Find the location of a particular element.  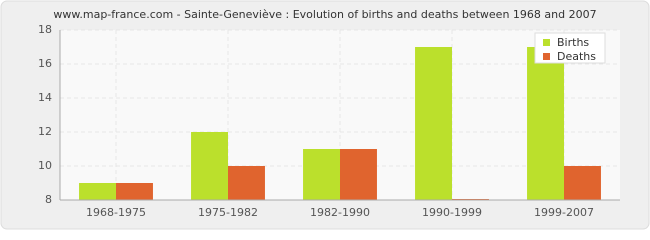

x-tick-label: 1975-1982 is located at coordinates (228, 212).